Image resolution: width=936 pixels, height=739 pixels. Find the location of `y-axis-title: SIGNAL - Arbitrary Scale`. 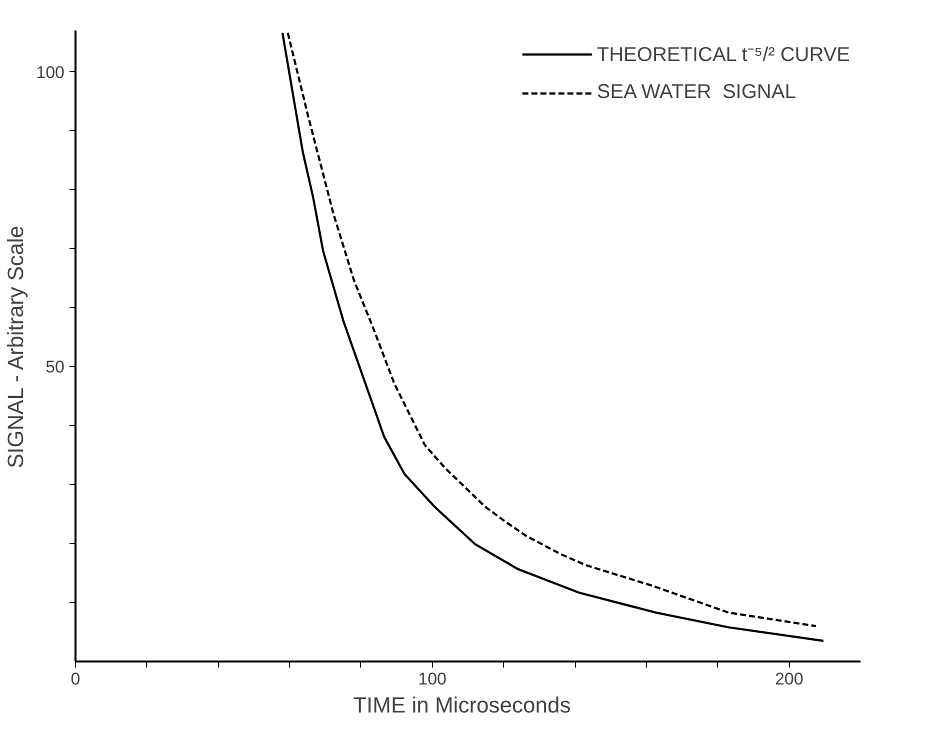

y-axis-title: SIGNAL - Arbitrary Scale is located at coordinates (15, 347).